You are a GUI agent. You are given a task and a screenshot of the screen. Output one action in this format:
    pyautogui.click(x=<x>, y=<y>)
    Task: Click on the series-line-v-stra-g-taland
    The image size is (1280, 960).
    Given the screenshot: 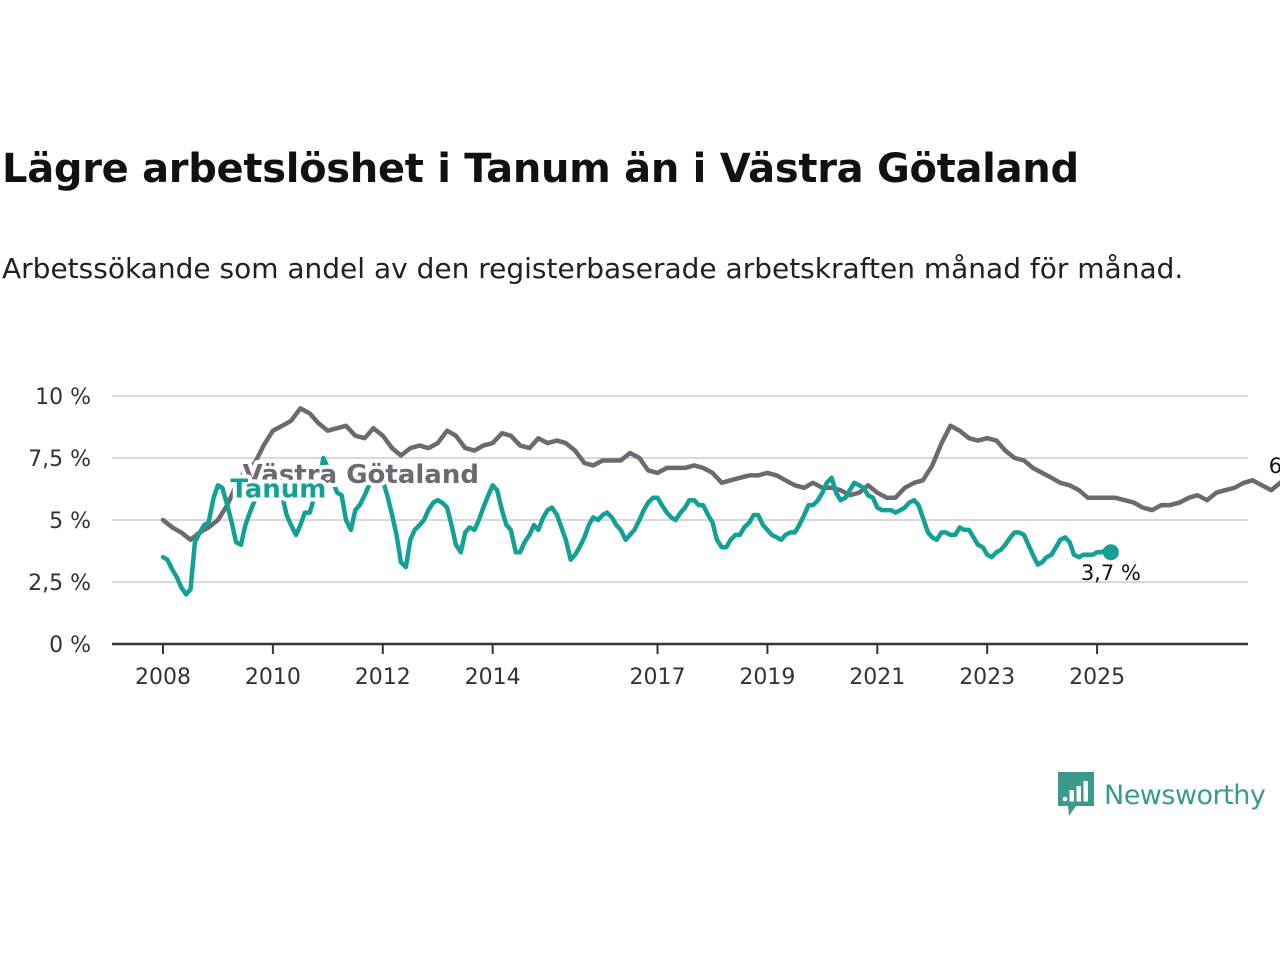 What is the action you would take?
    pyautogui.click(x=720, y=474)
    